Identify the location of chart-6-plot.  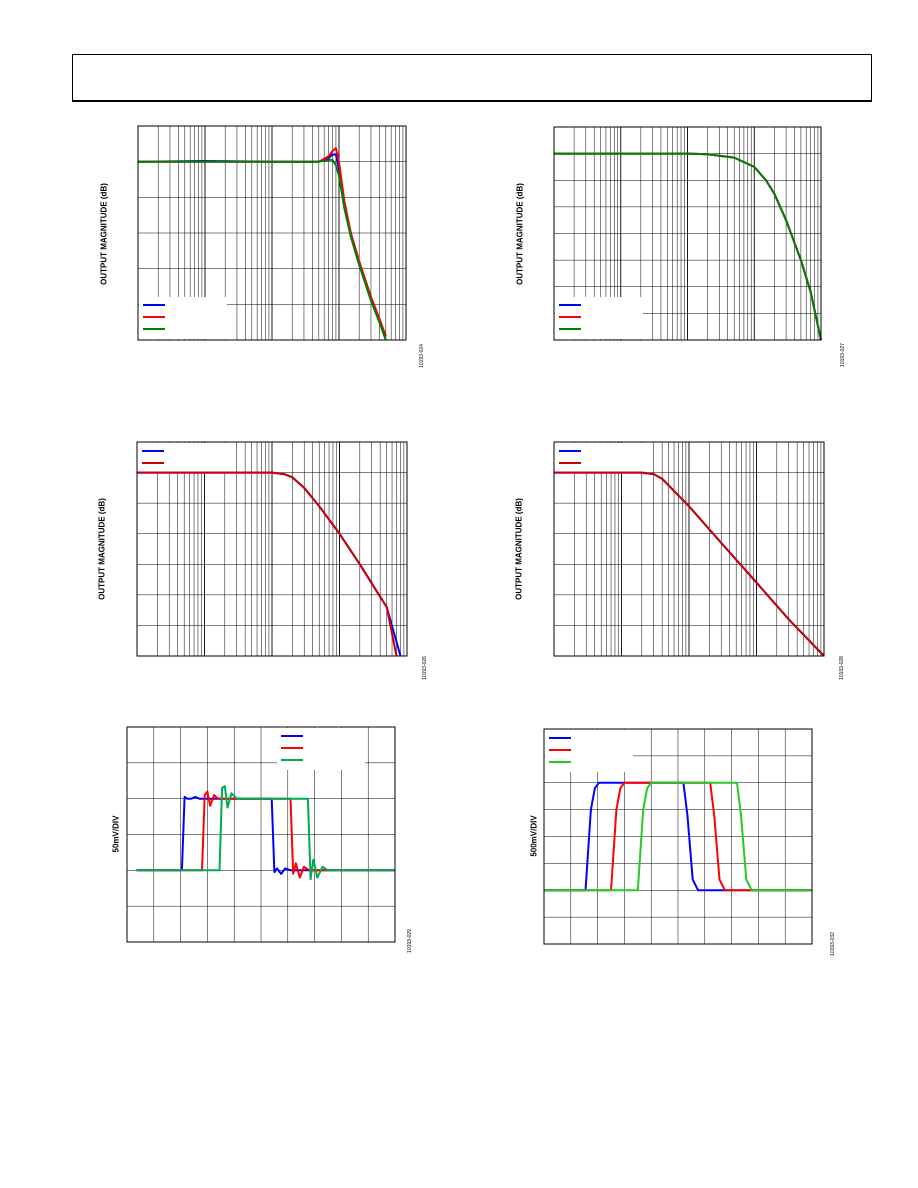
(678, 836).